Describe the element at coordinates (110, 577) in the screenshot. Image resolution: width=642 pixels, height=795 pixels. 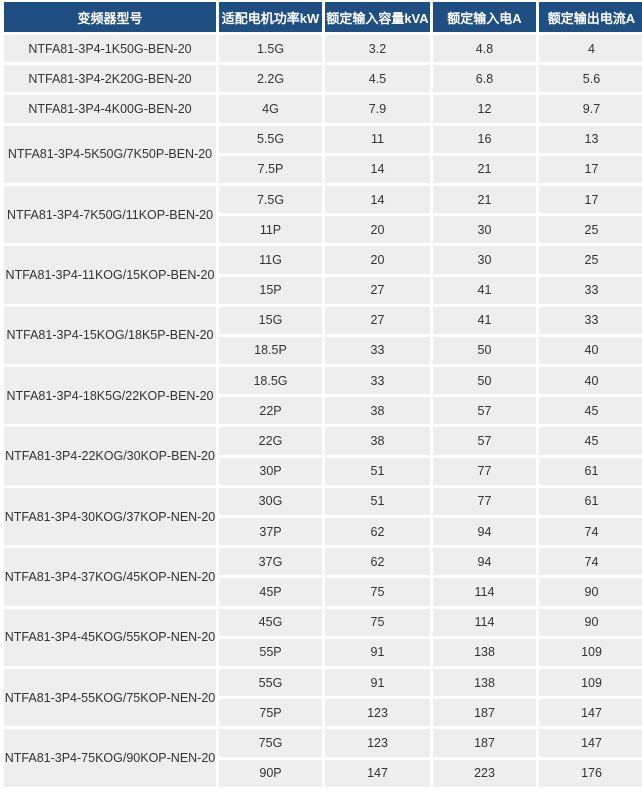
I see `model-cell: NTFA81-3P4-37KOG/45KOP-NEN-20` at that location.